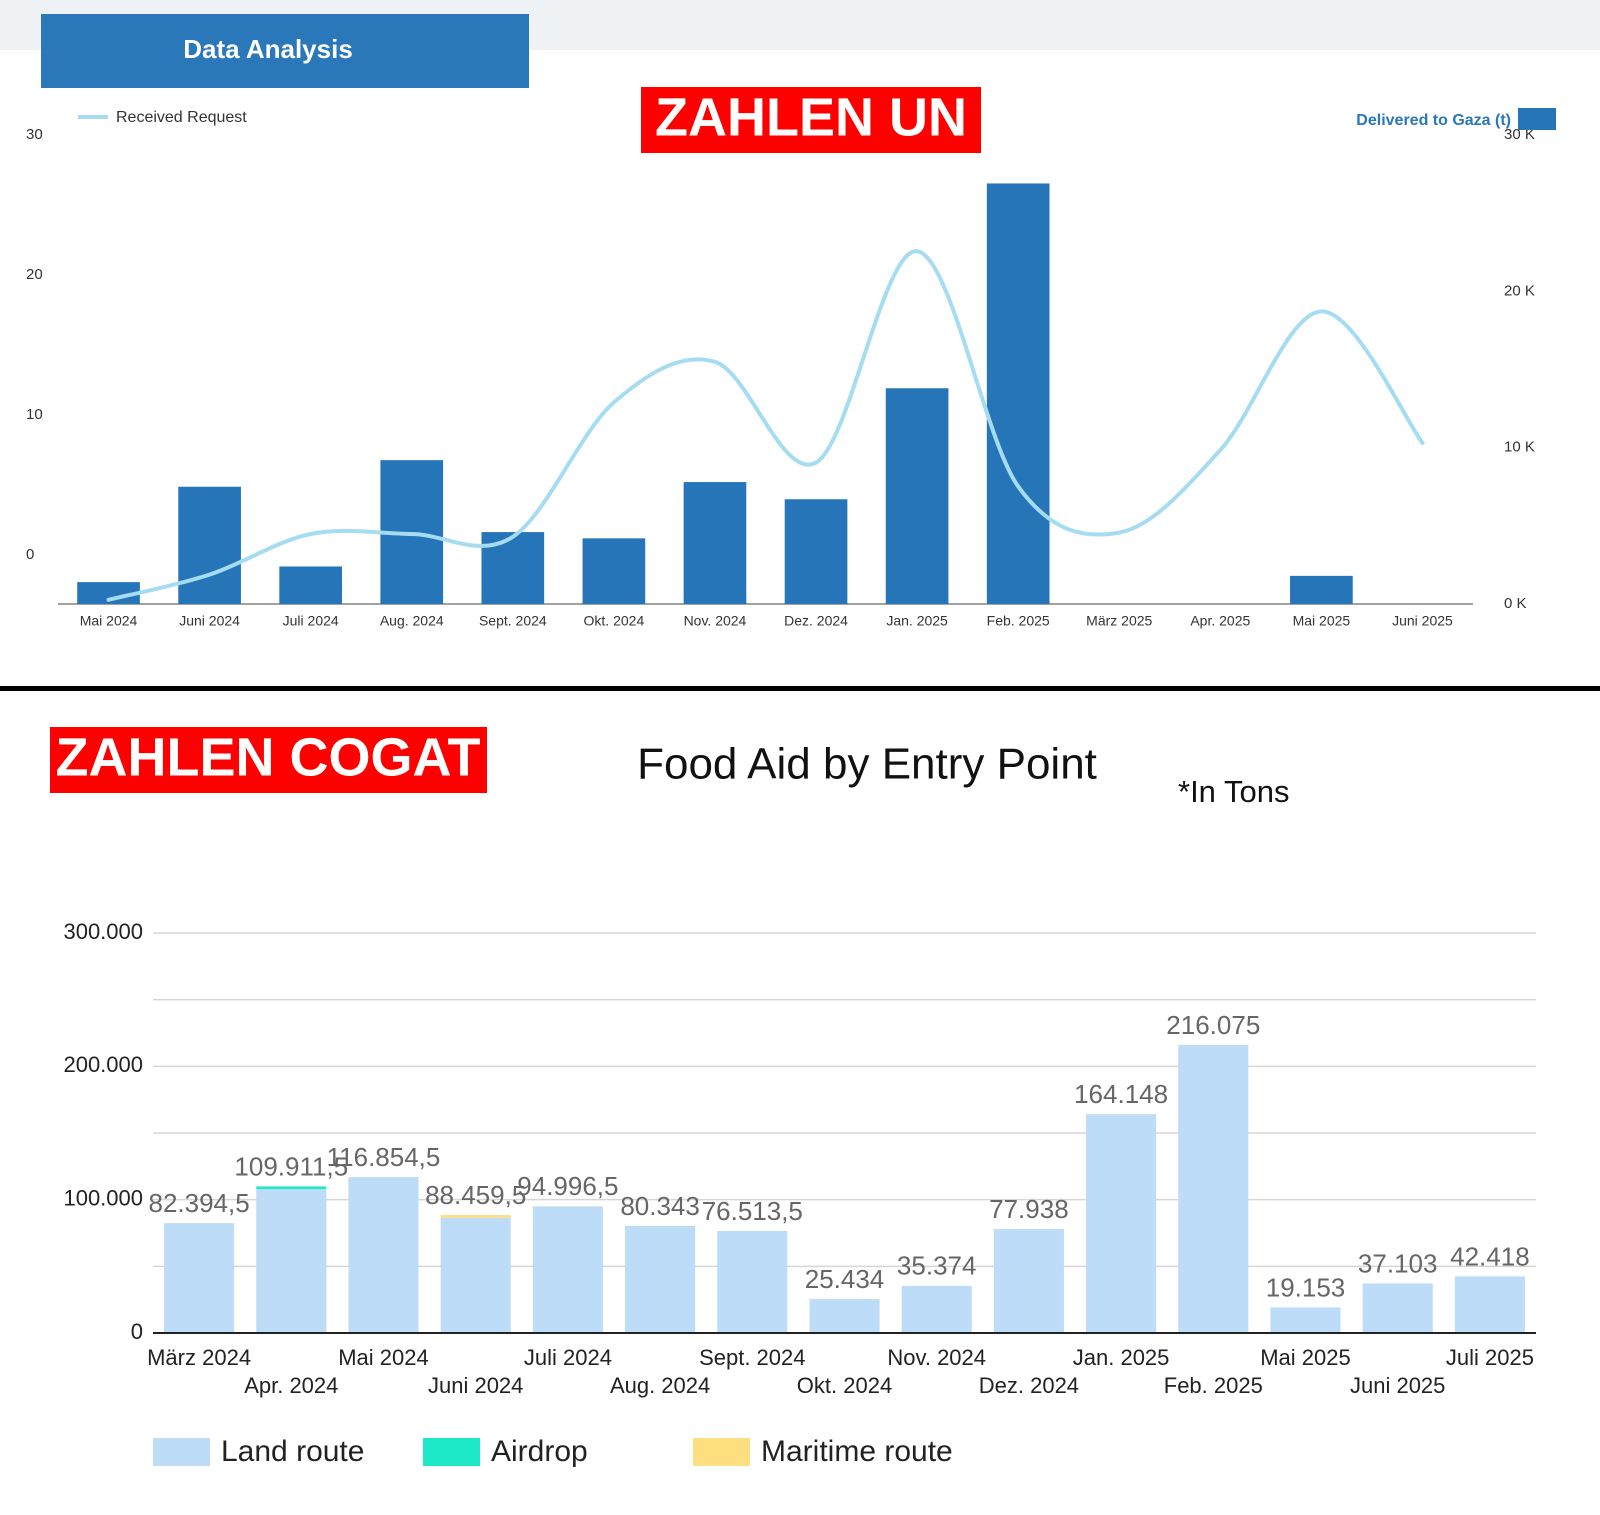  I want to click on tag: ZAHLEN UN, so click(811, 117).